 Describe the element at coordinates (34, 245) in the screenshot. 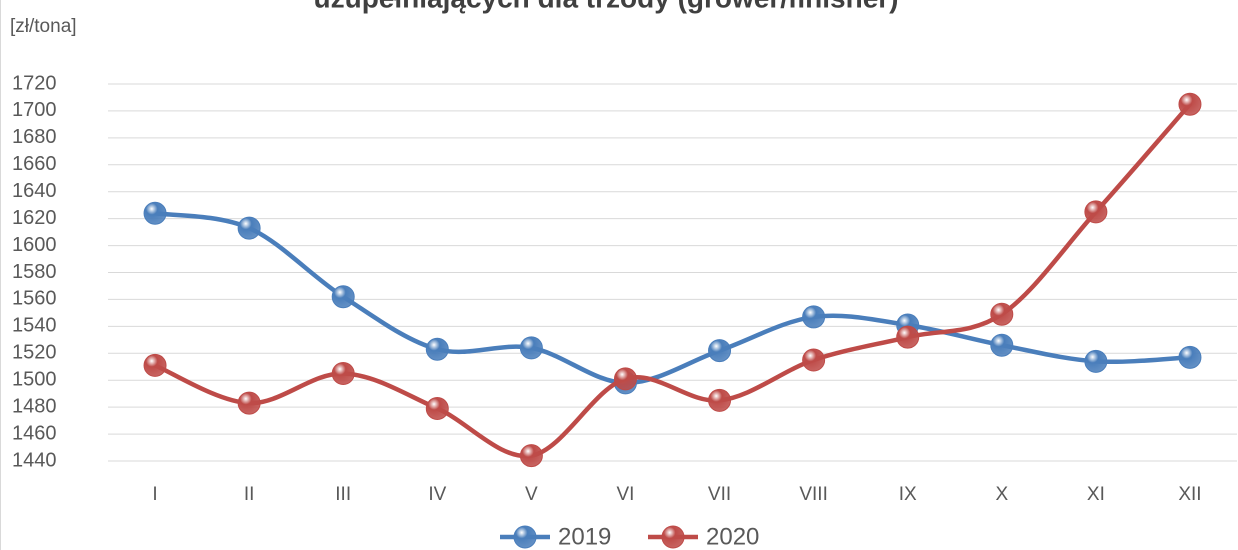

I see `y-tick-label: 1600` at that location.